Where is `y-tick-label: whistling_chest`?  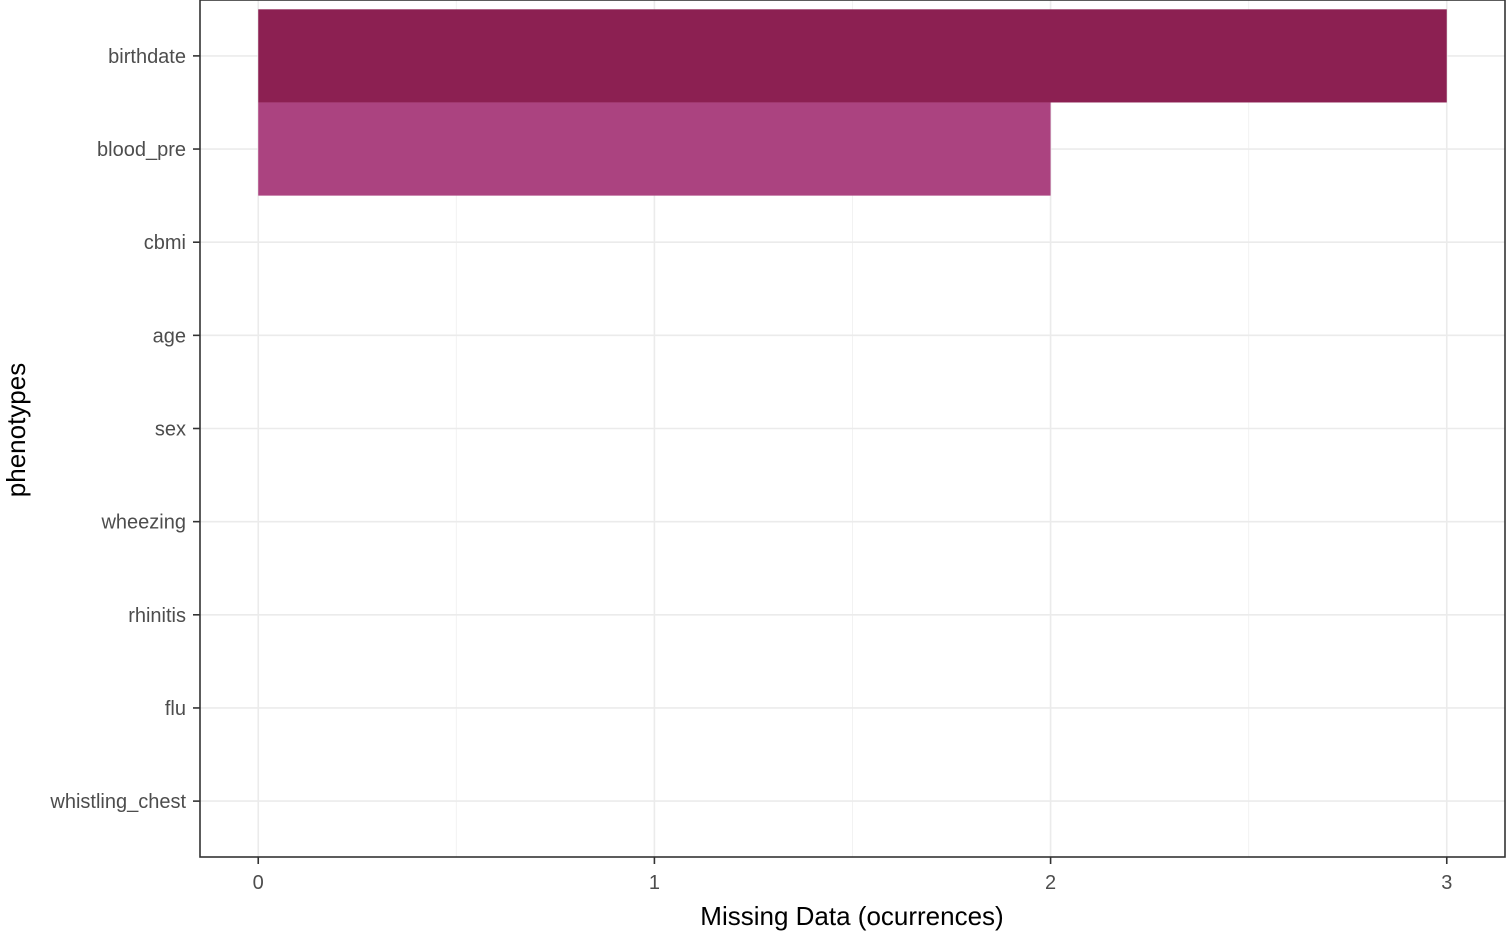 y-tick-label: whistling_chest is located at coordinates (117, 802).